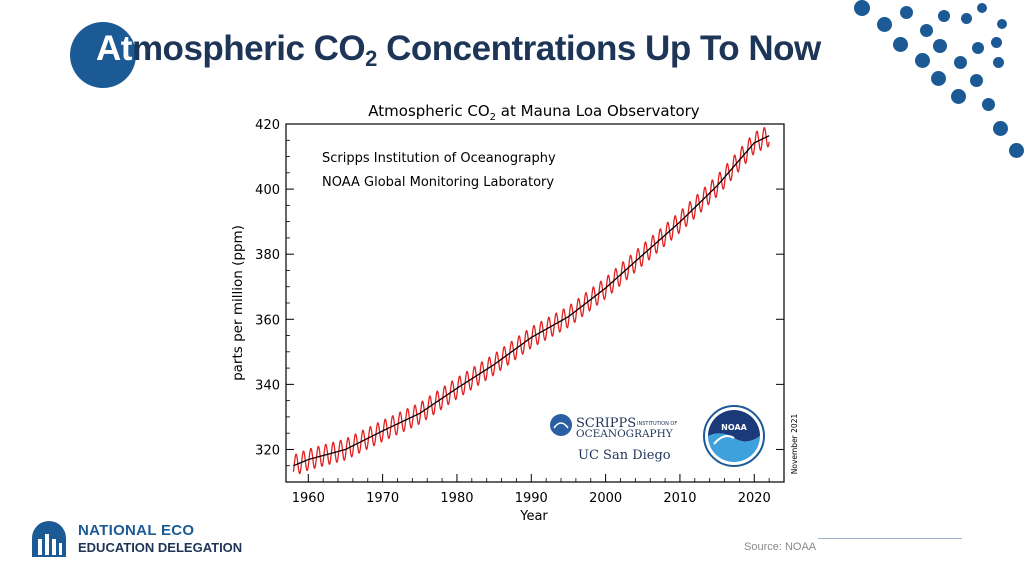 This screenshot has height=576, width=1024. What do you see at coordinates (267, 190) in the screenshot?
I see `y-tick-label: 400` at bounding box center [267, 190].